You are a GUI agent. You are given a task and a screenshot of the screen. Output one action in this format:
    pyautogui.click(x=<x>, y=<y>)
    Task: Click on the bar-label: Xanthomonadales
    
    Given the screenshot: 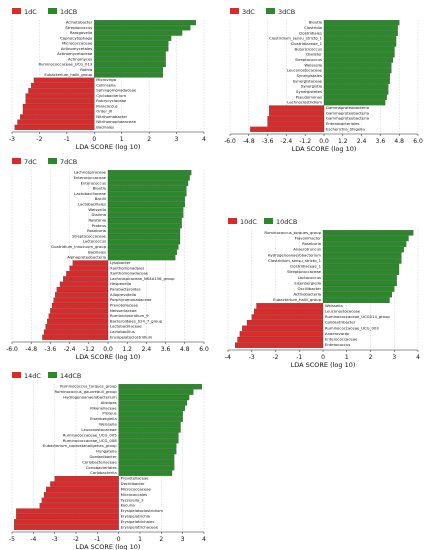 What is the action you would take?
    pyautogui.click(x=127, y=267)
    